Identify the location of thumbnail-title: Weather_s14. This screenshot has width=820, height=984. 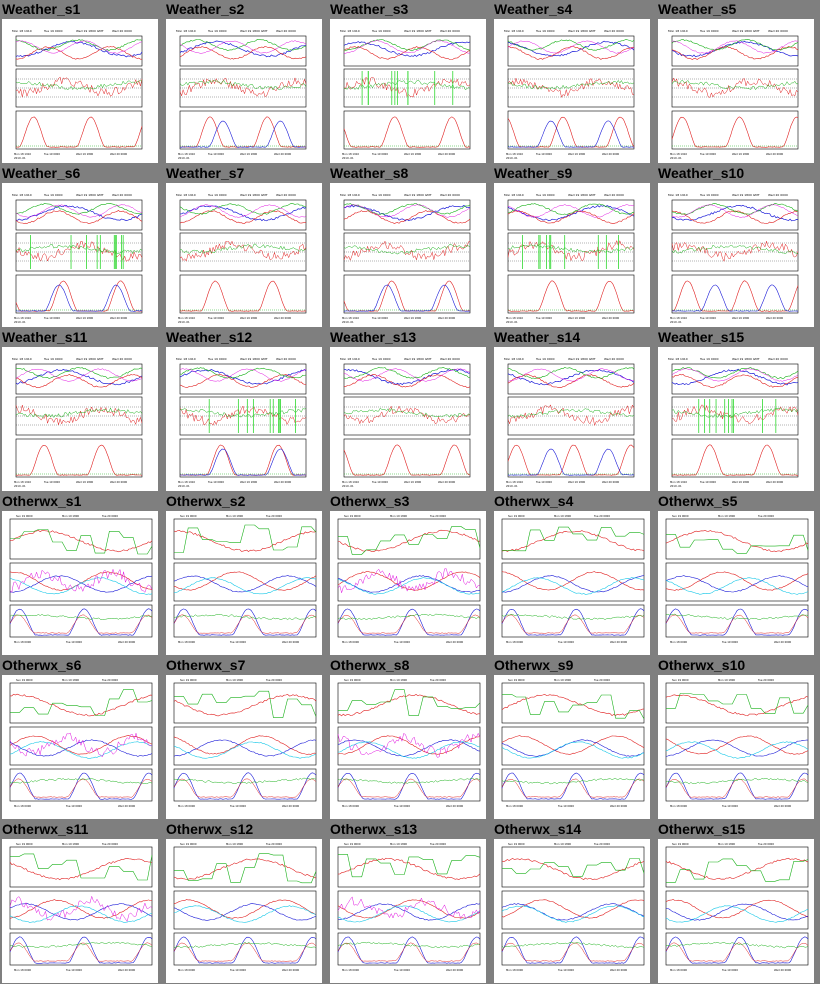
(537, 337).